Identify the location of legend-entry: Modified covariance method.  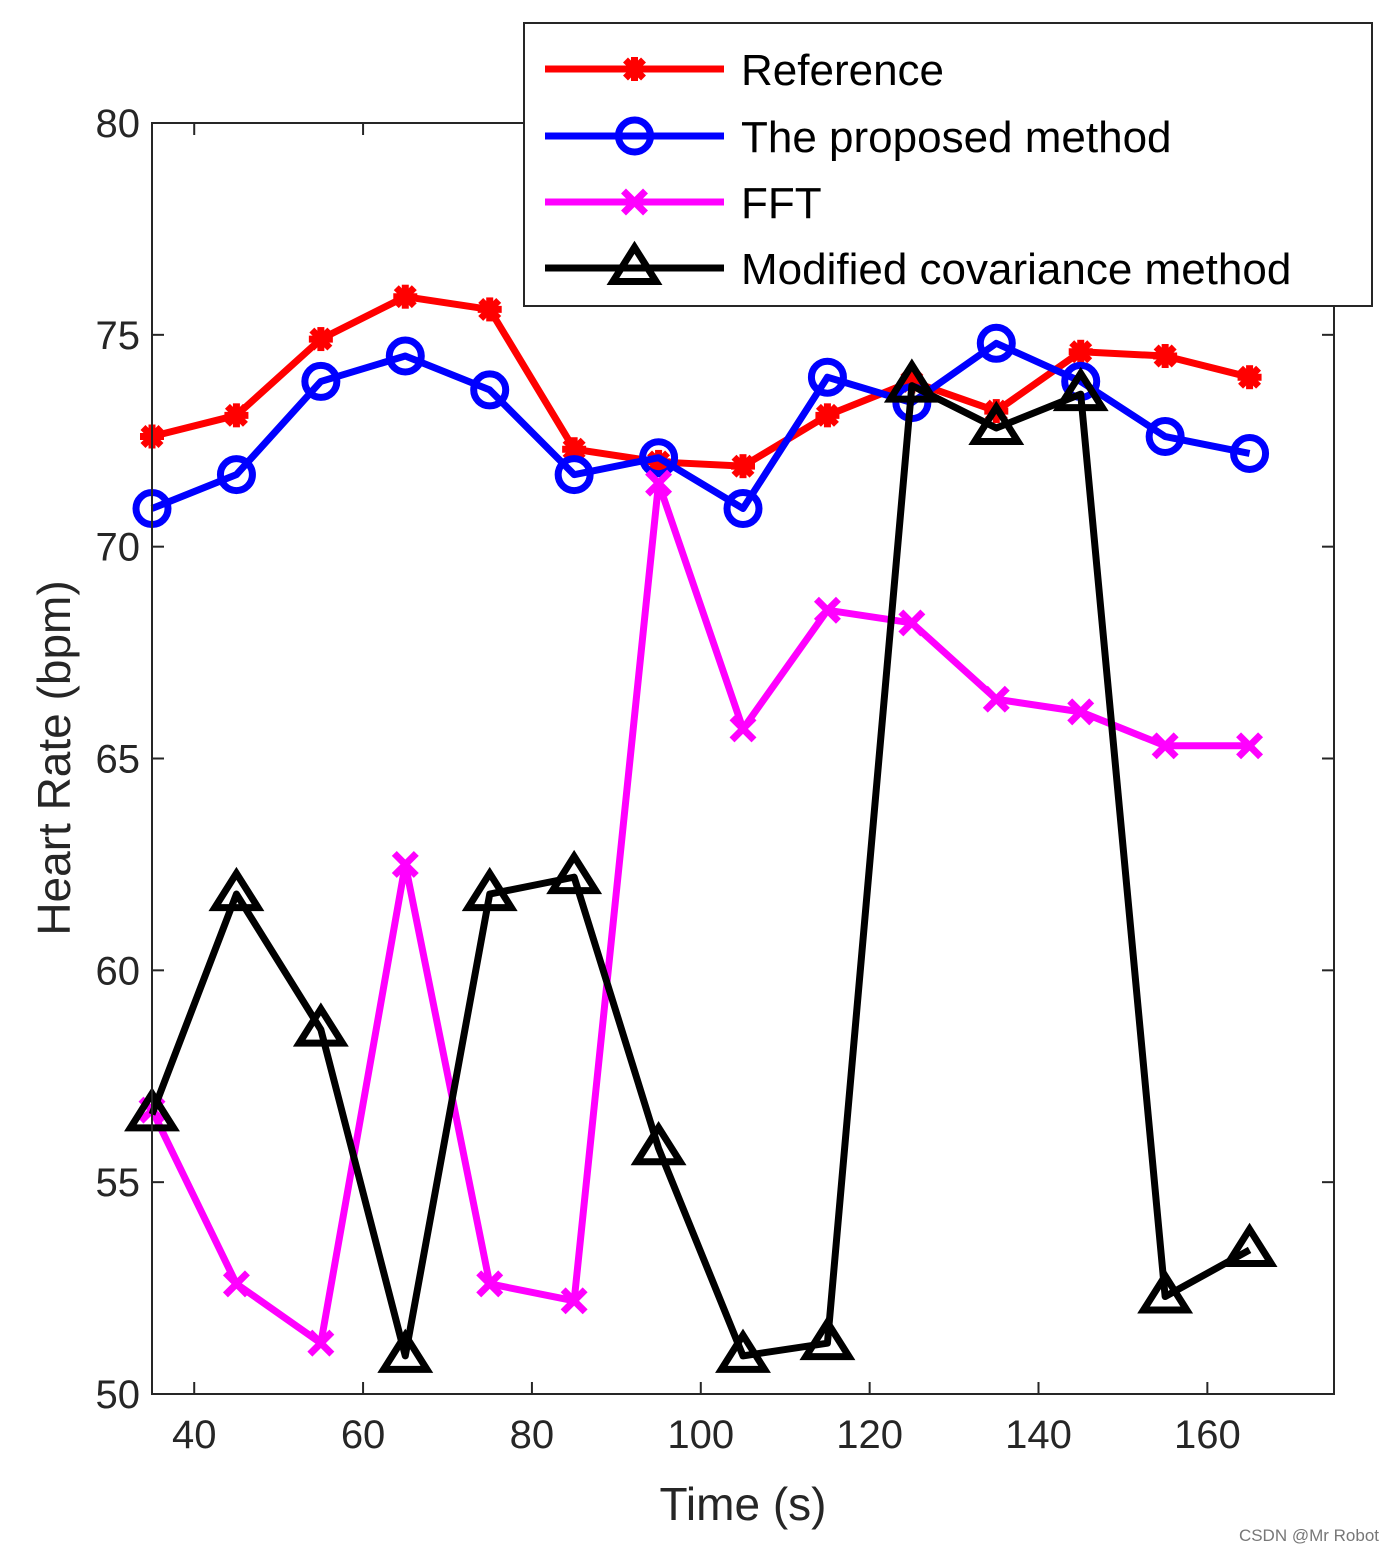
(918, 267).